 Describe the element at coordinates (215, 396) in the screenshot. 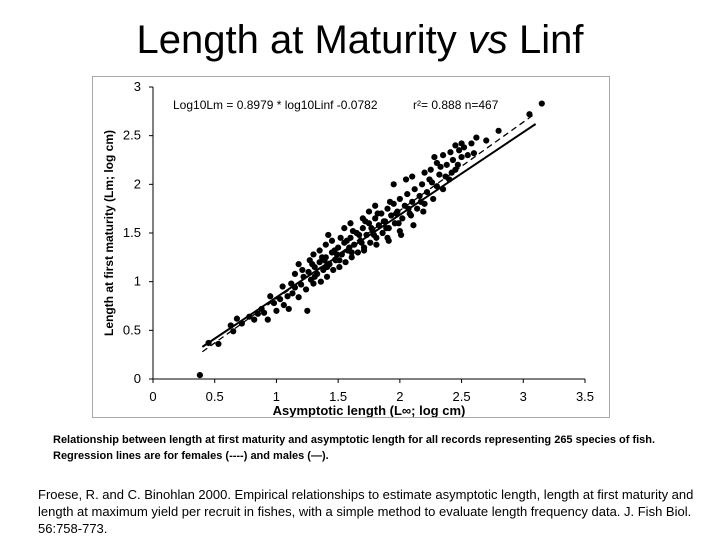

I see `x-tick-label: 0.5` at that location.